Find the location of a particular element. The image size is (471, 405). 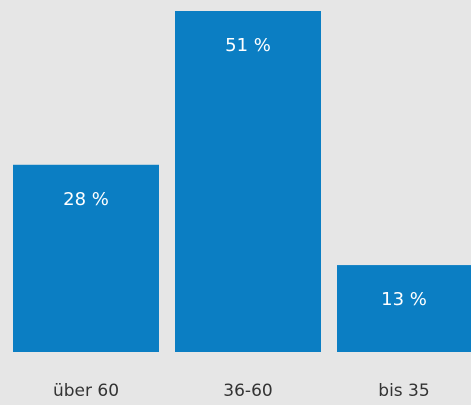

value-label: 28 % is located at coordinates (86, 199).